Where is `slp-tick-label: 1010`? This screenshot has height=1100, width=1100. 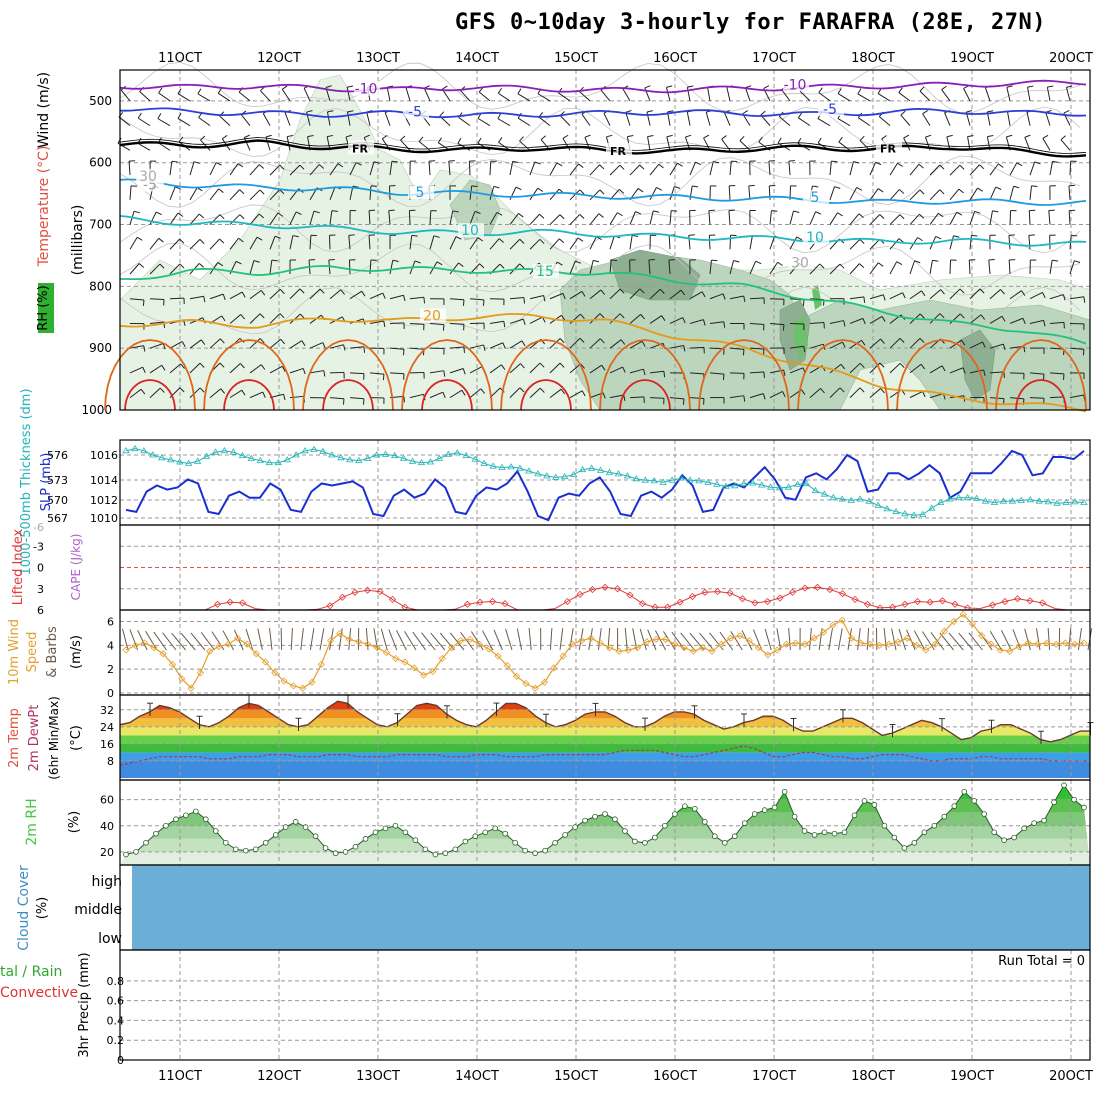
slp-tick-label: 1010 is located at coordinates (104, 518).